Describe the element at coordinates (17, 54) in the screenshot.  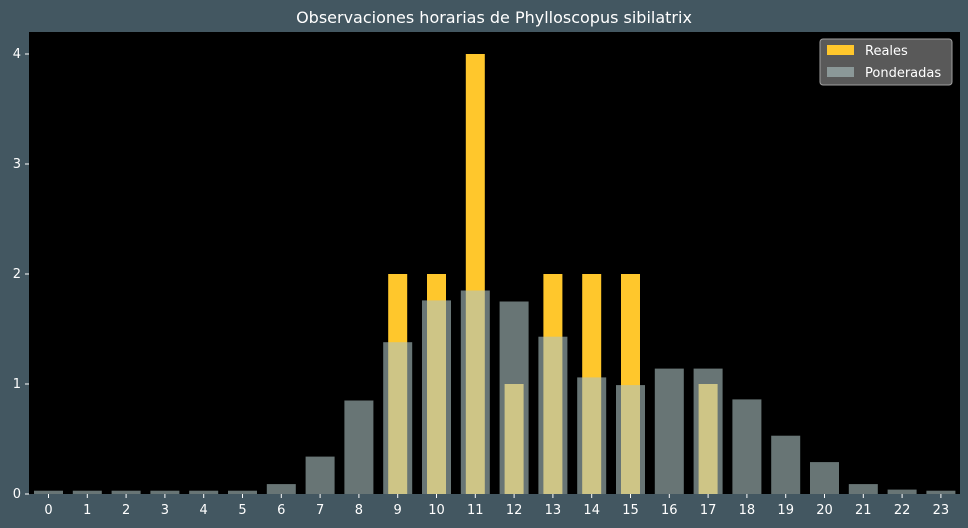
I see `y-tick-label: 4` at that location.